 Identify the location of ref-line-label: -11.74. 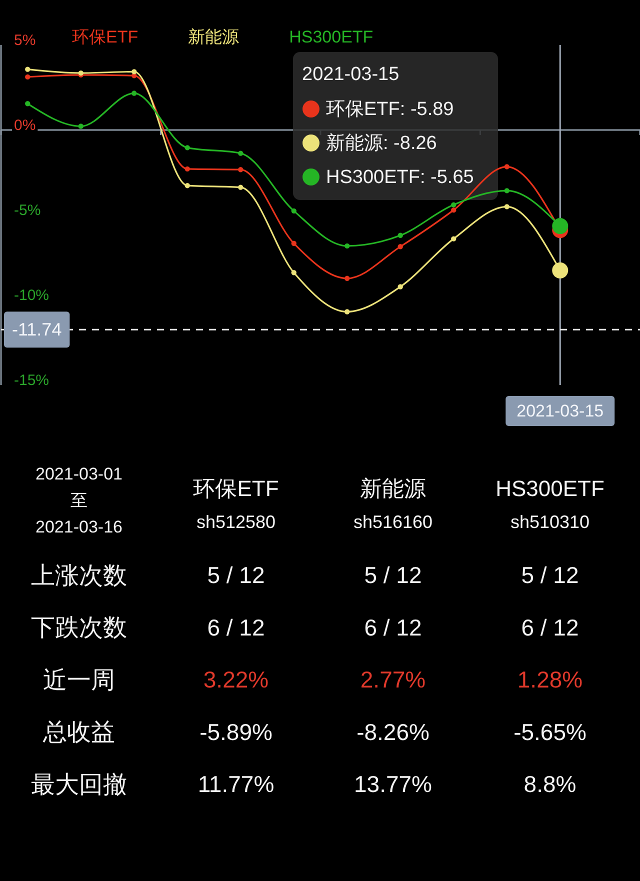
(37, 330).